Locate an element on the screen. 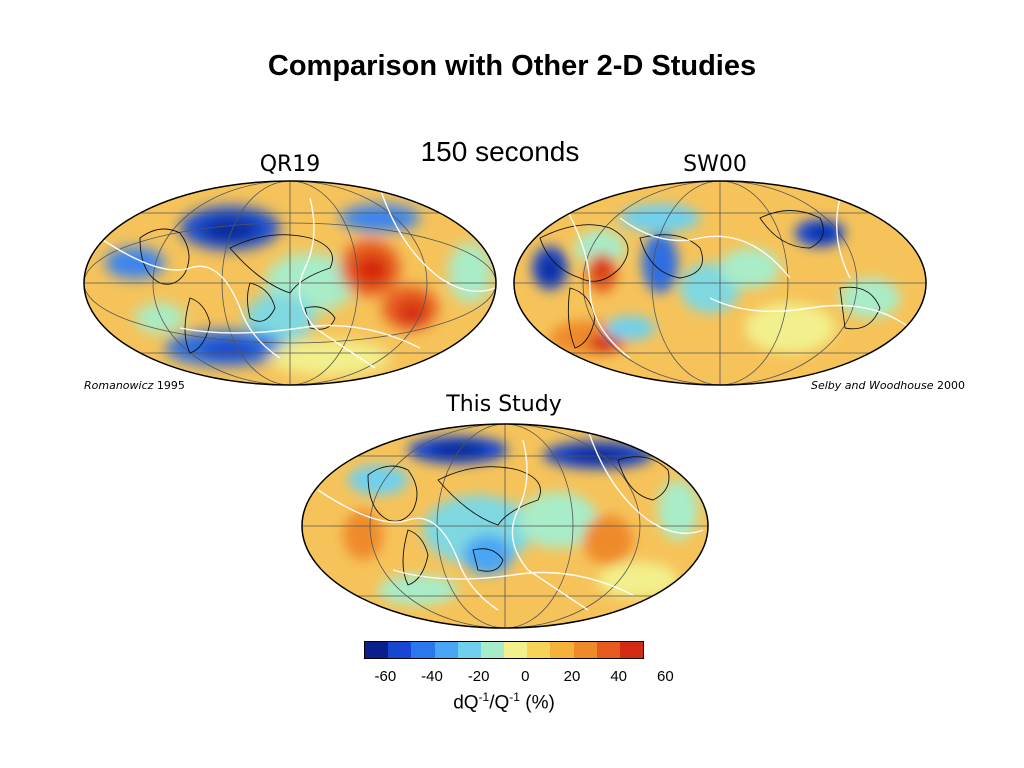 The width and height of the screenshot is (1024, 768). map-label-qr19: QR19 is located at coordinates (290, 164).